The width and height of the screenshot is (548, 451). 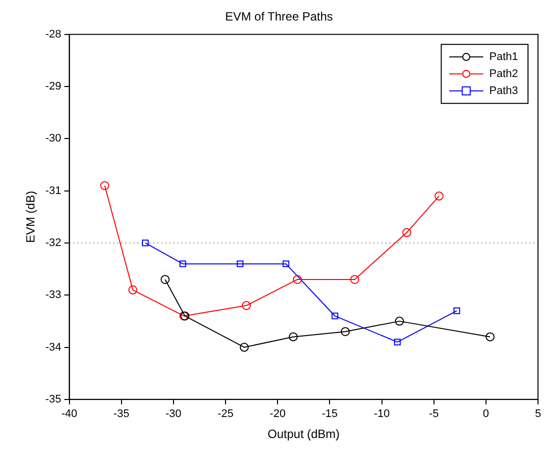 What do you see at coordinates (304, 434) in the screenshot?
I see `x-axis-title: Output (dBm)` at bounding box center [304, 434].